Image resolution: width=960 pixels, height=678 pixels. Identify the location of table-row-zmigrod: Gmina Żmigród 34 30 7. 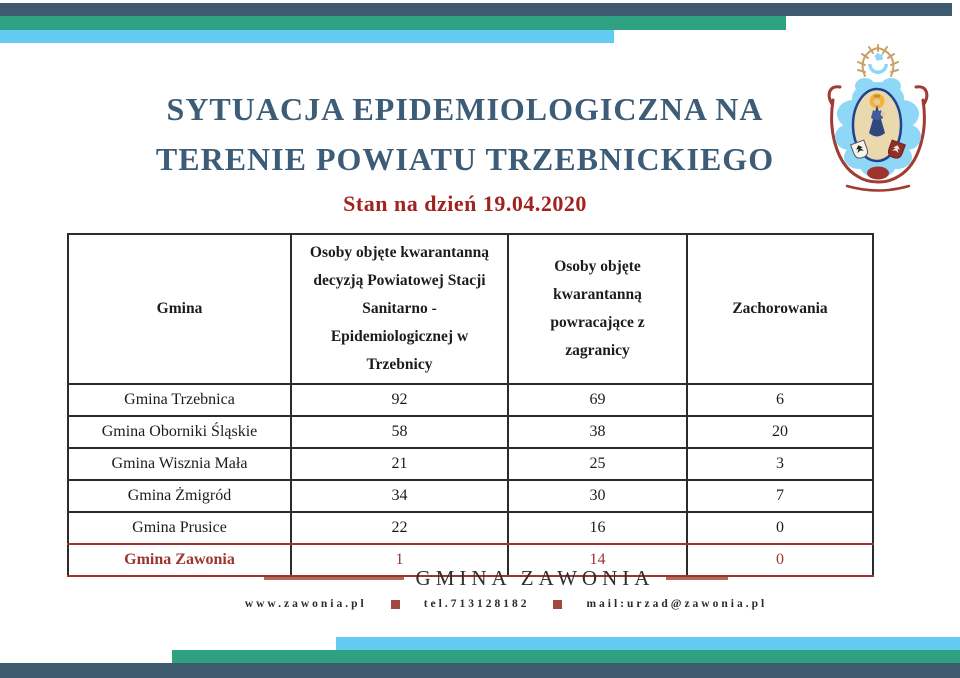
(470, 496).